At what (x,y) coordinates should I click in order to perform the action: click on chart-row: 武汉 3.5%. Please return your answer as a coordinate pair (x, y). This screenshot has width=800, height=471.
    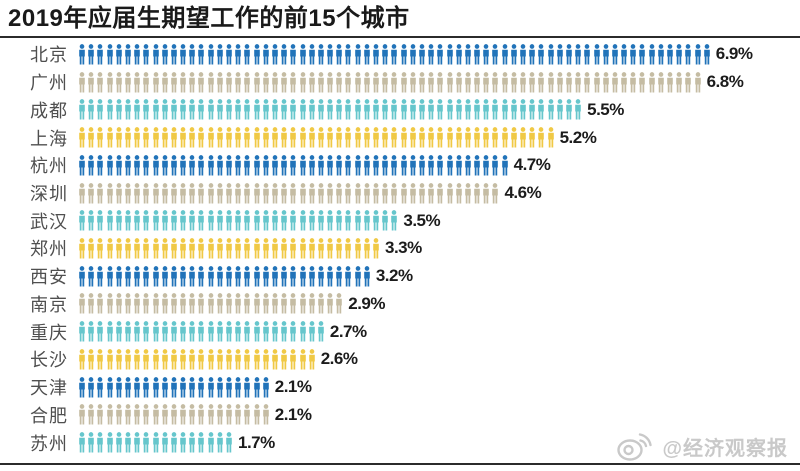
    Looking at the image, I should click on (400, 221).